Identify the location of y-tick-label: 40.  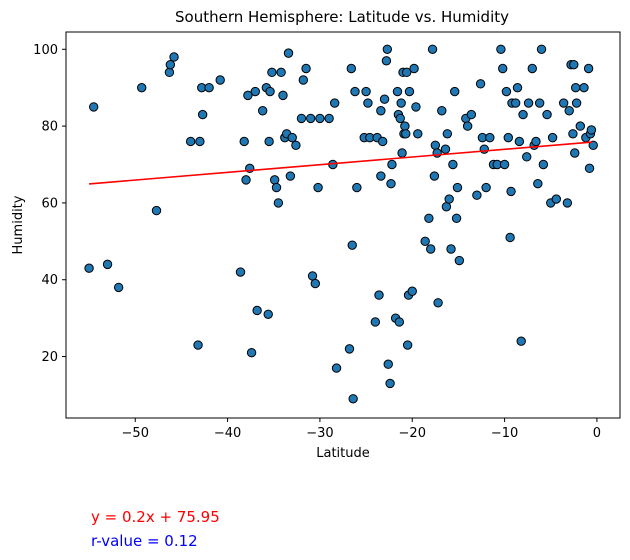
(49, 280).